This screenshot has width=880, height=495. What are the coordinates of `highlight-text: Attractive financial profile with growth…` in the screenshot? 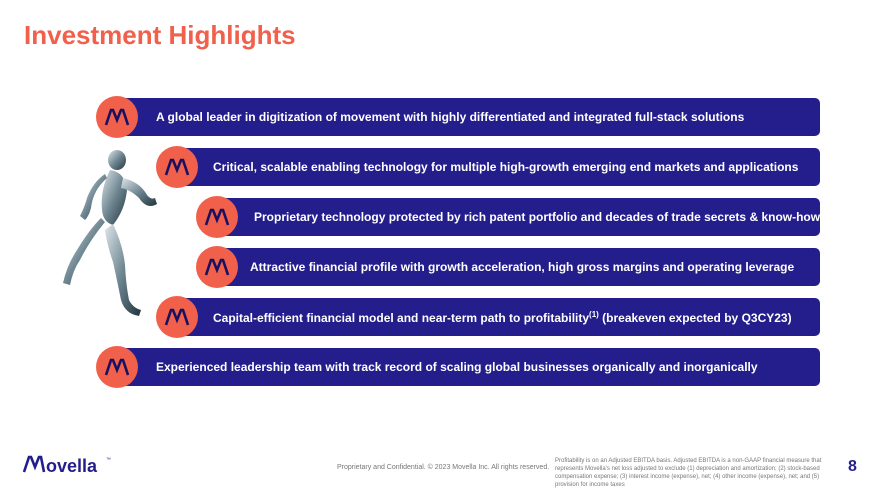 It's located at (522, 267).